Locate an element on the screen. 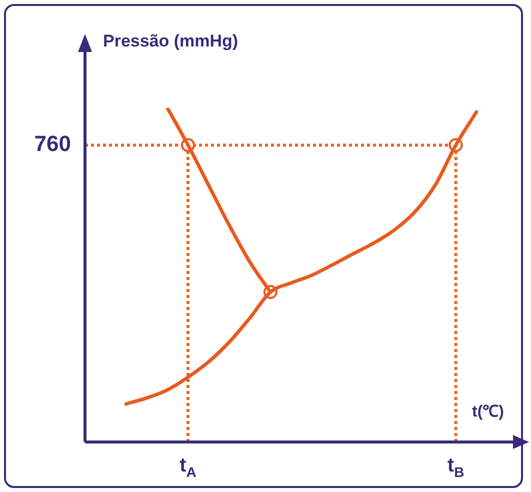 The height and width of the screenshot is (492, 531). x-axis-title: t(℃) is located at coordinates (488, 411).